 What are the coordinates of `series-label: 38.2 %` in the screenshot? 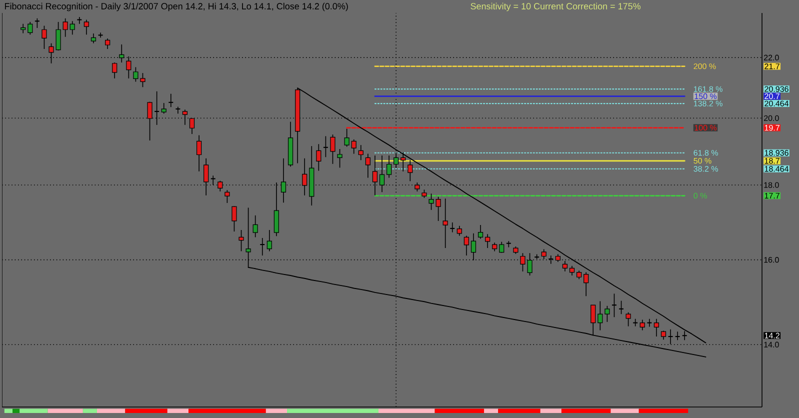 It's located at (706, 169).